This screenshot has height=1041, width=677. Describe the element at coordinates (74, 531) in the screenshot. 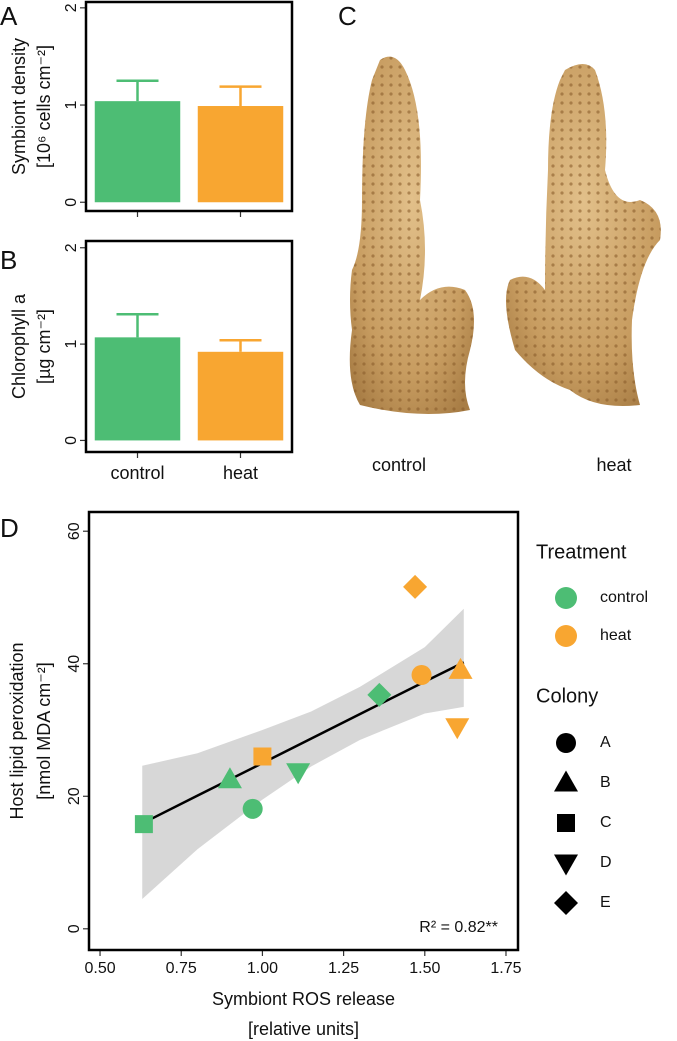

I see `y-tick-label: 60` at that location.